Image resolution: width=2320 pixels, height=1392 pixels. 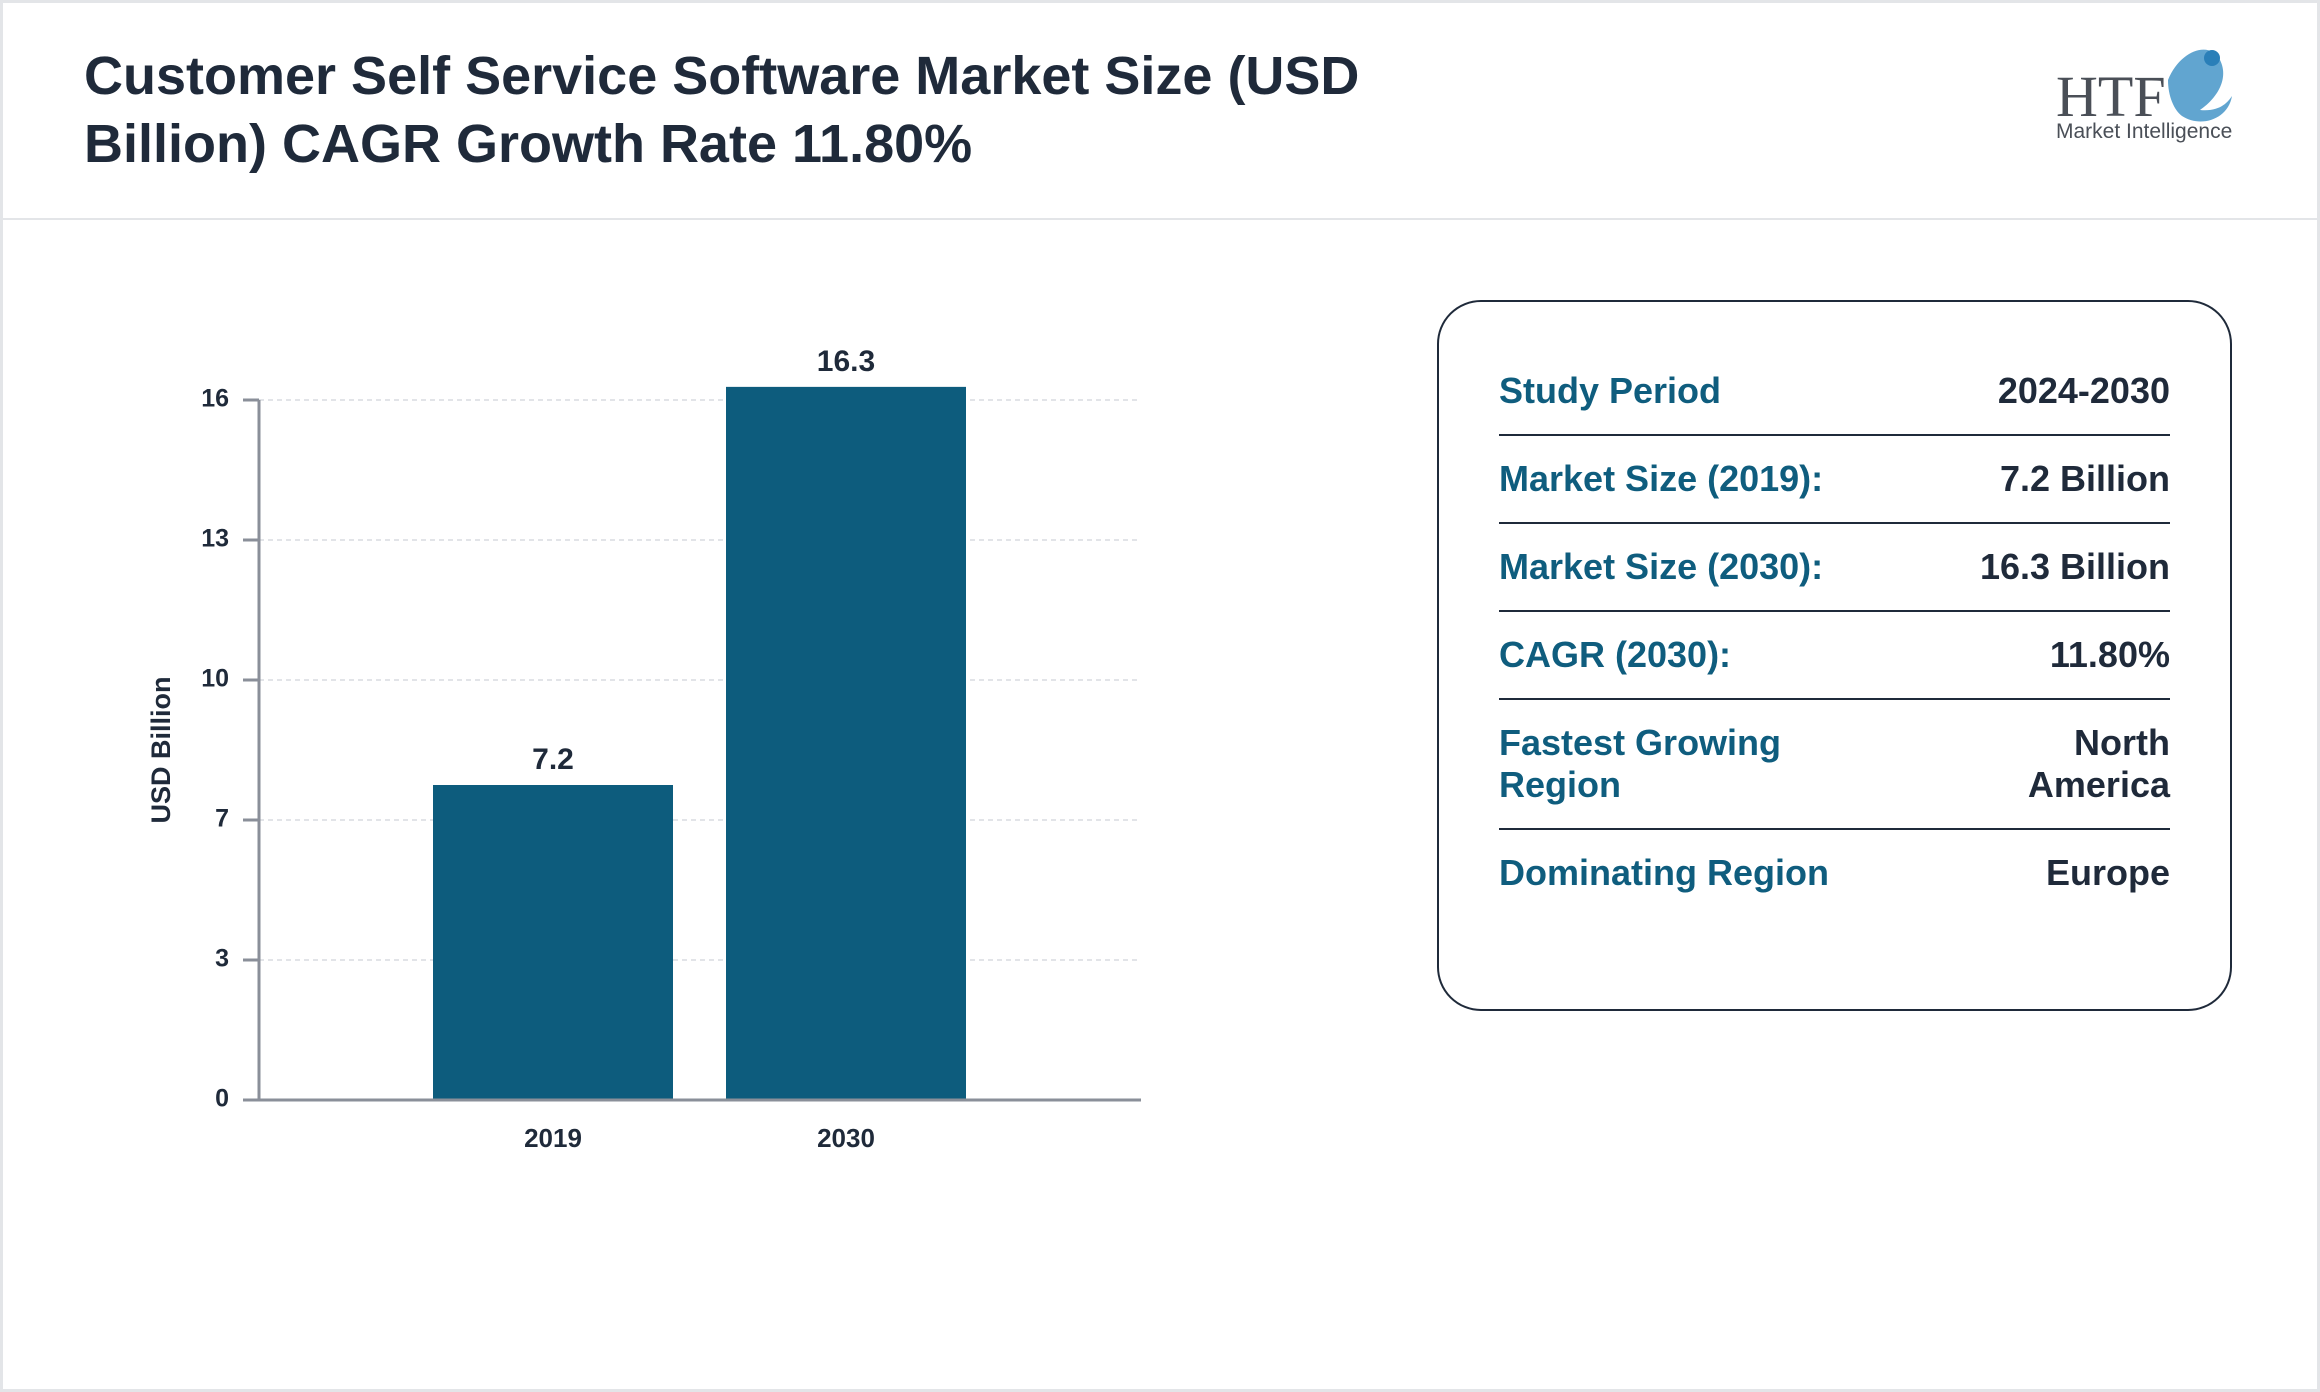 I want to click on info-value: 7.2 Billion, so click(x=2084, y=478).